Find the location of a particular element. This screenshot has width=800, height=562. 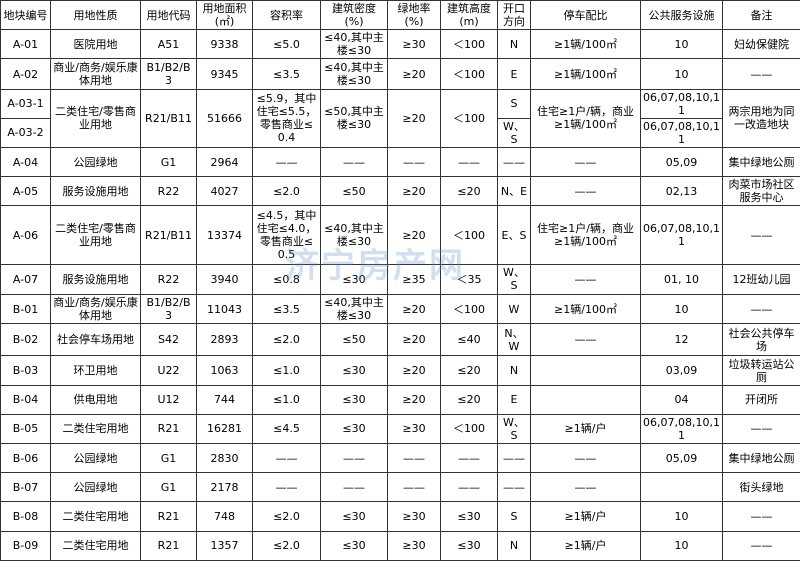

table-cell: 两宗用地为同一改造地块 is located at coordinates (761, 118).